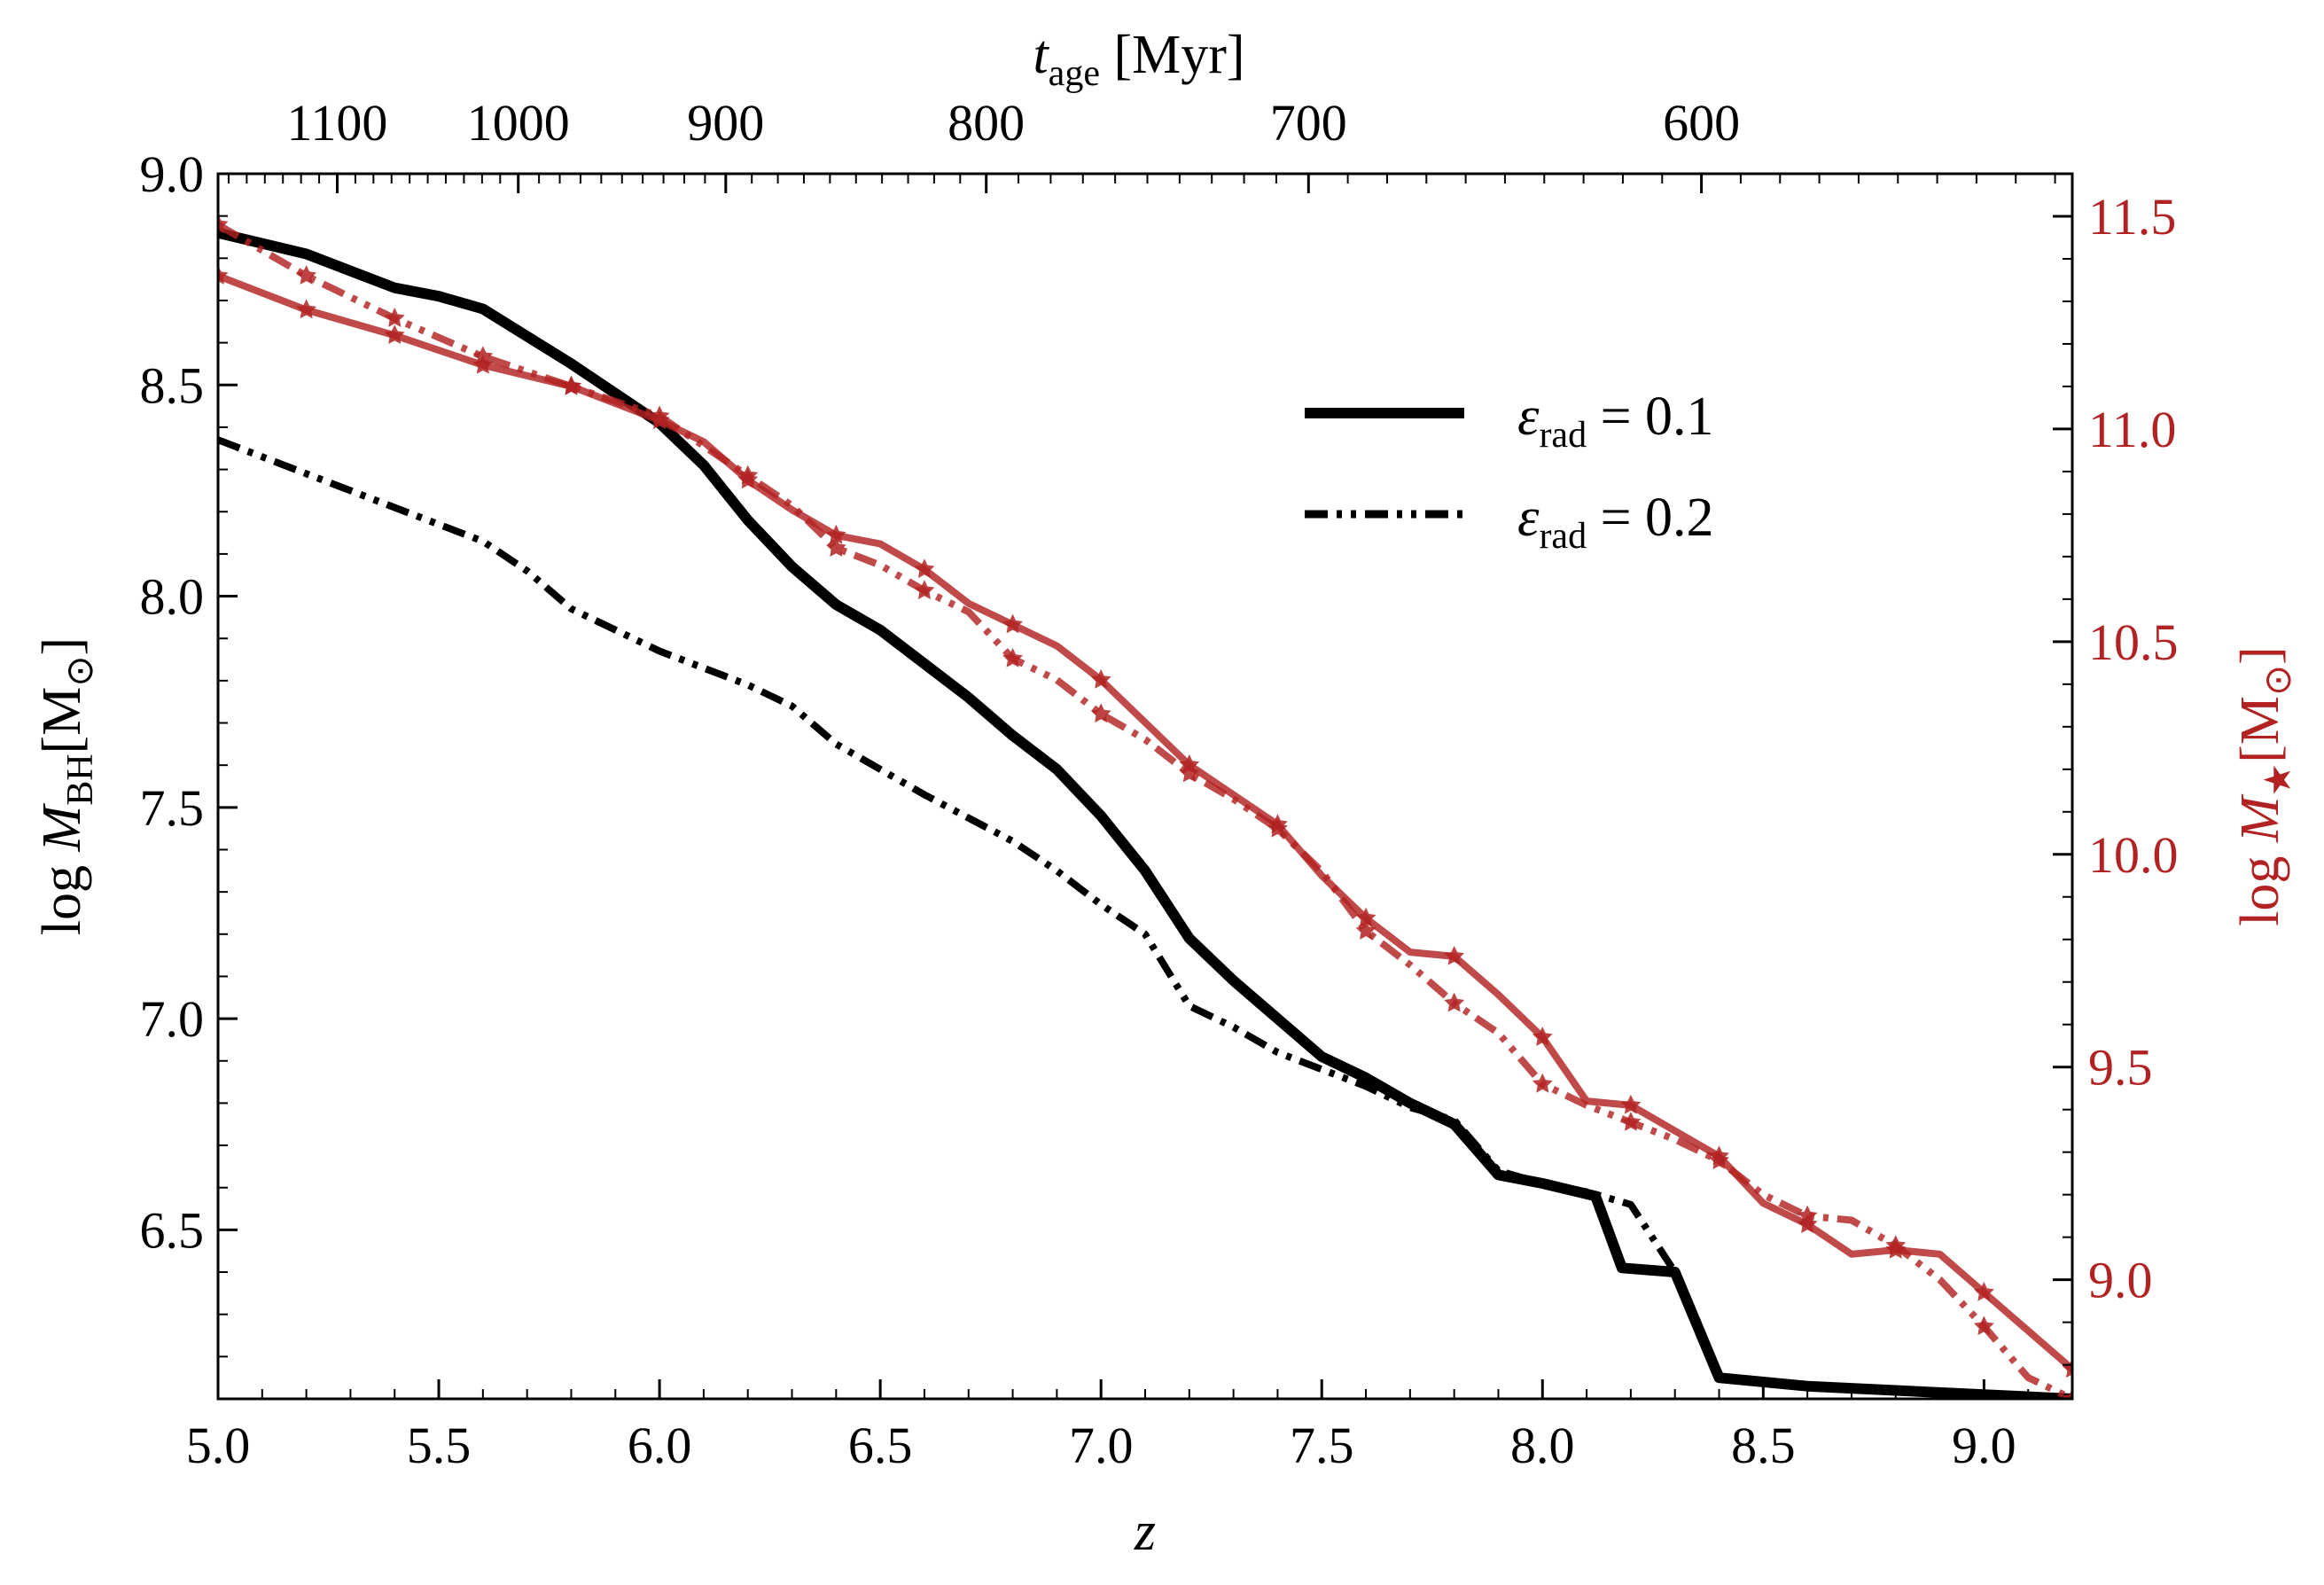 The image size is (2324, 1585). I want to click on x-tick-label: 6.5, so click(881, 1445).